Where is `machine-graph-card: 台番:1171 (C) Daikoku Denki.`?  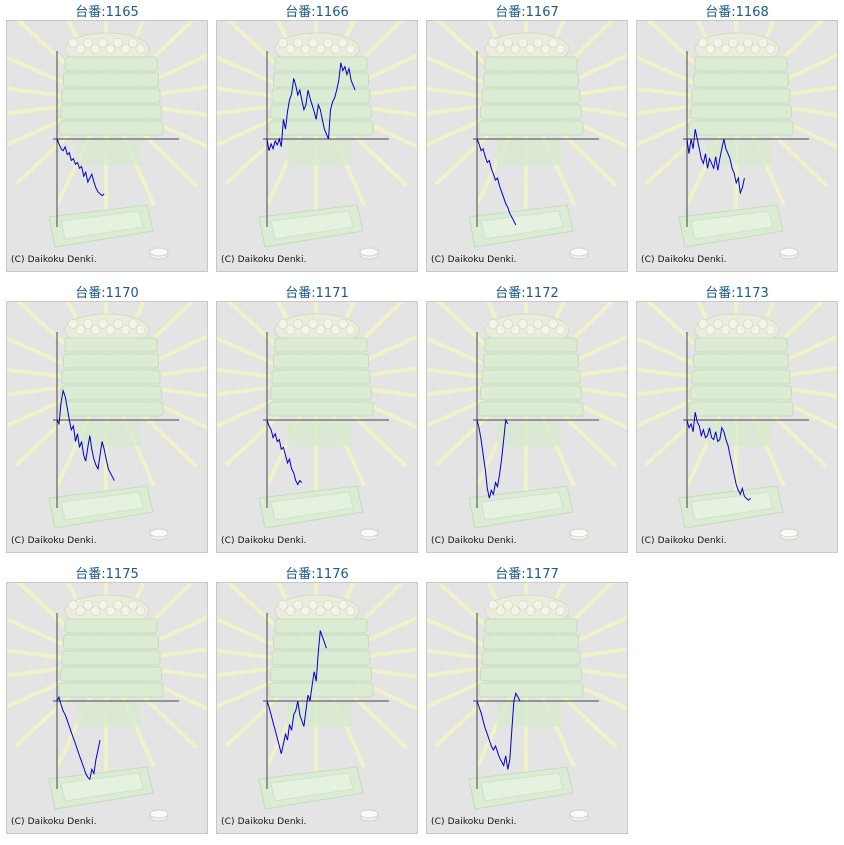 machine-graph-card: 台番:1171 (C) Daikoku Denki. is located at coordinates (317, 421).